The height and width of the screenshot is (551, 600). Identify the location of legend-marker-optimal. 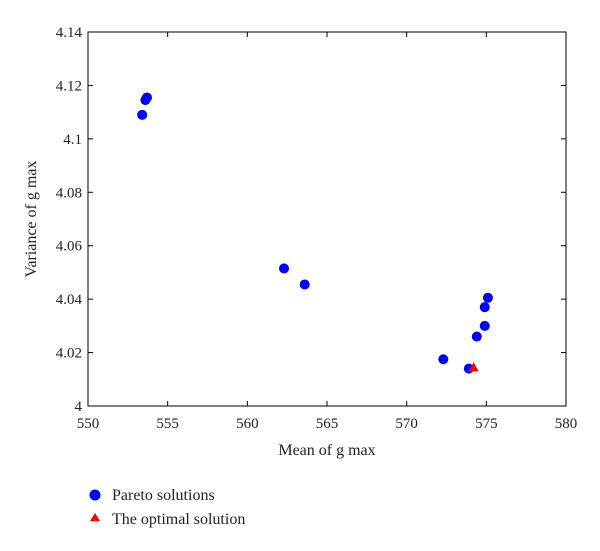
(95, 517).